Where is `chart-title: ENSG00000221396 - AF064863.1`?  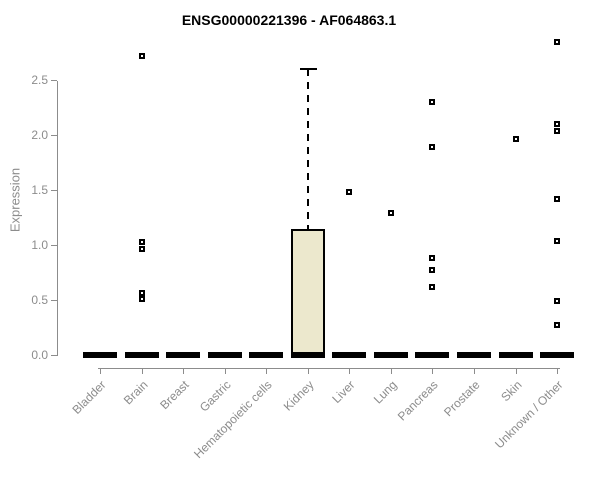 chart-title: ENSG00000221396 - AF064863.1 is located at coordinates (289, 20).